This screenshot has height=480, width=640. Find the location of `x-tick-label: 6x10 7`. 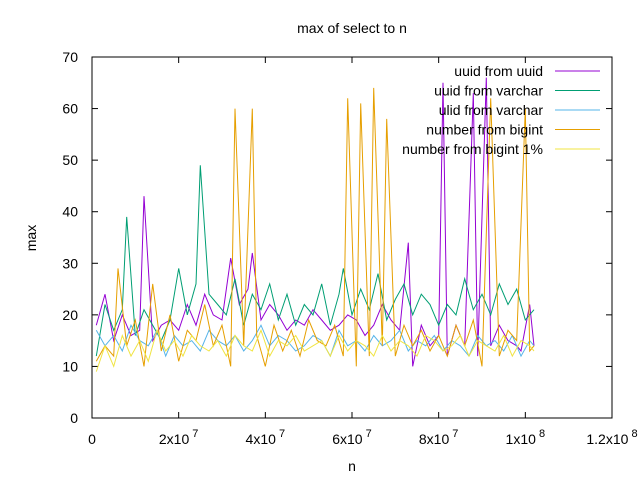

x-tick-label: 6x10 7 is located at coordinates (352, 437).